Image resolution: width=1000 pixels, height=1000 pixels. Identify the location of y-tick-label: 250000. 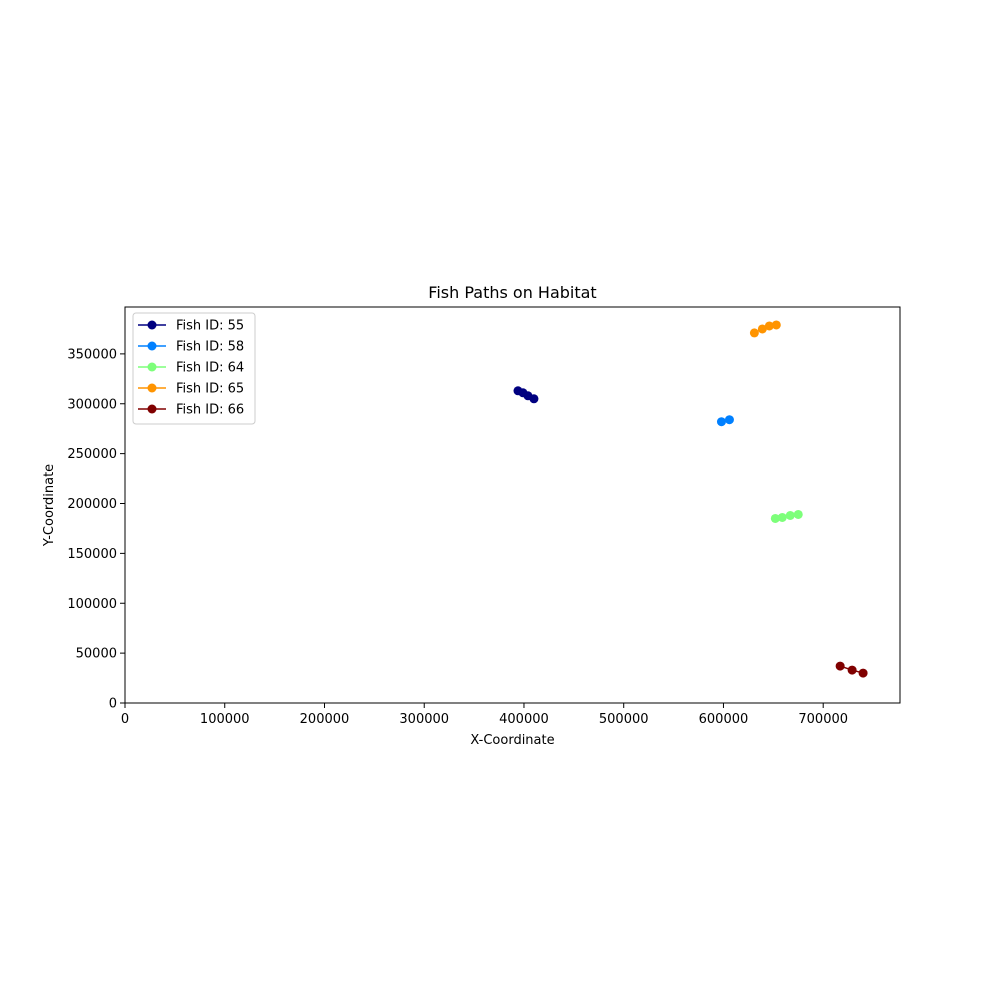
(92, 454).